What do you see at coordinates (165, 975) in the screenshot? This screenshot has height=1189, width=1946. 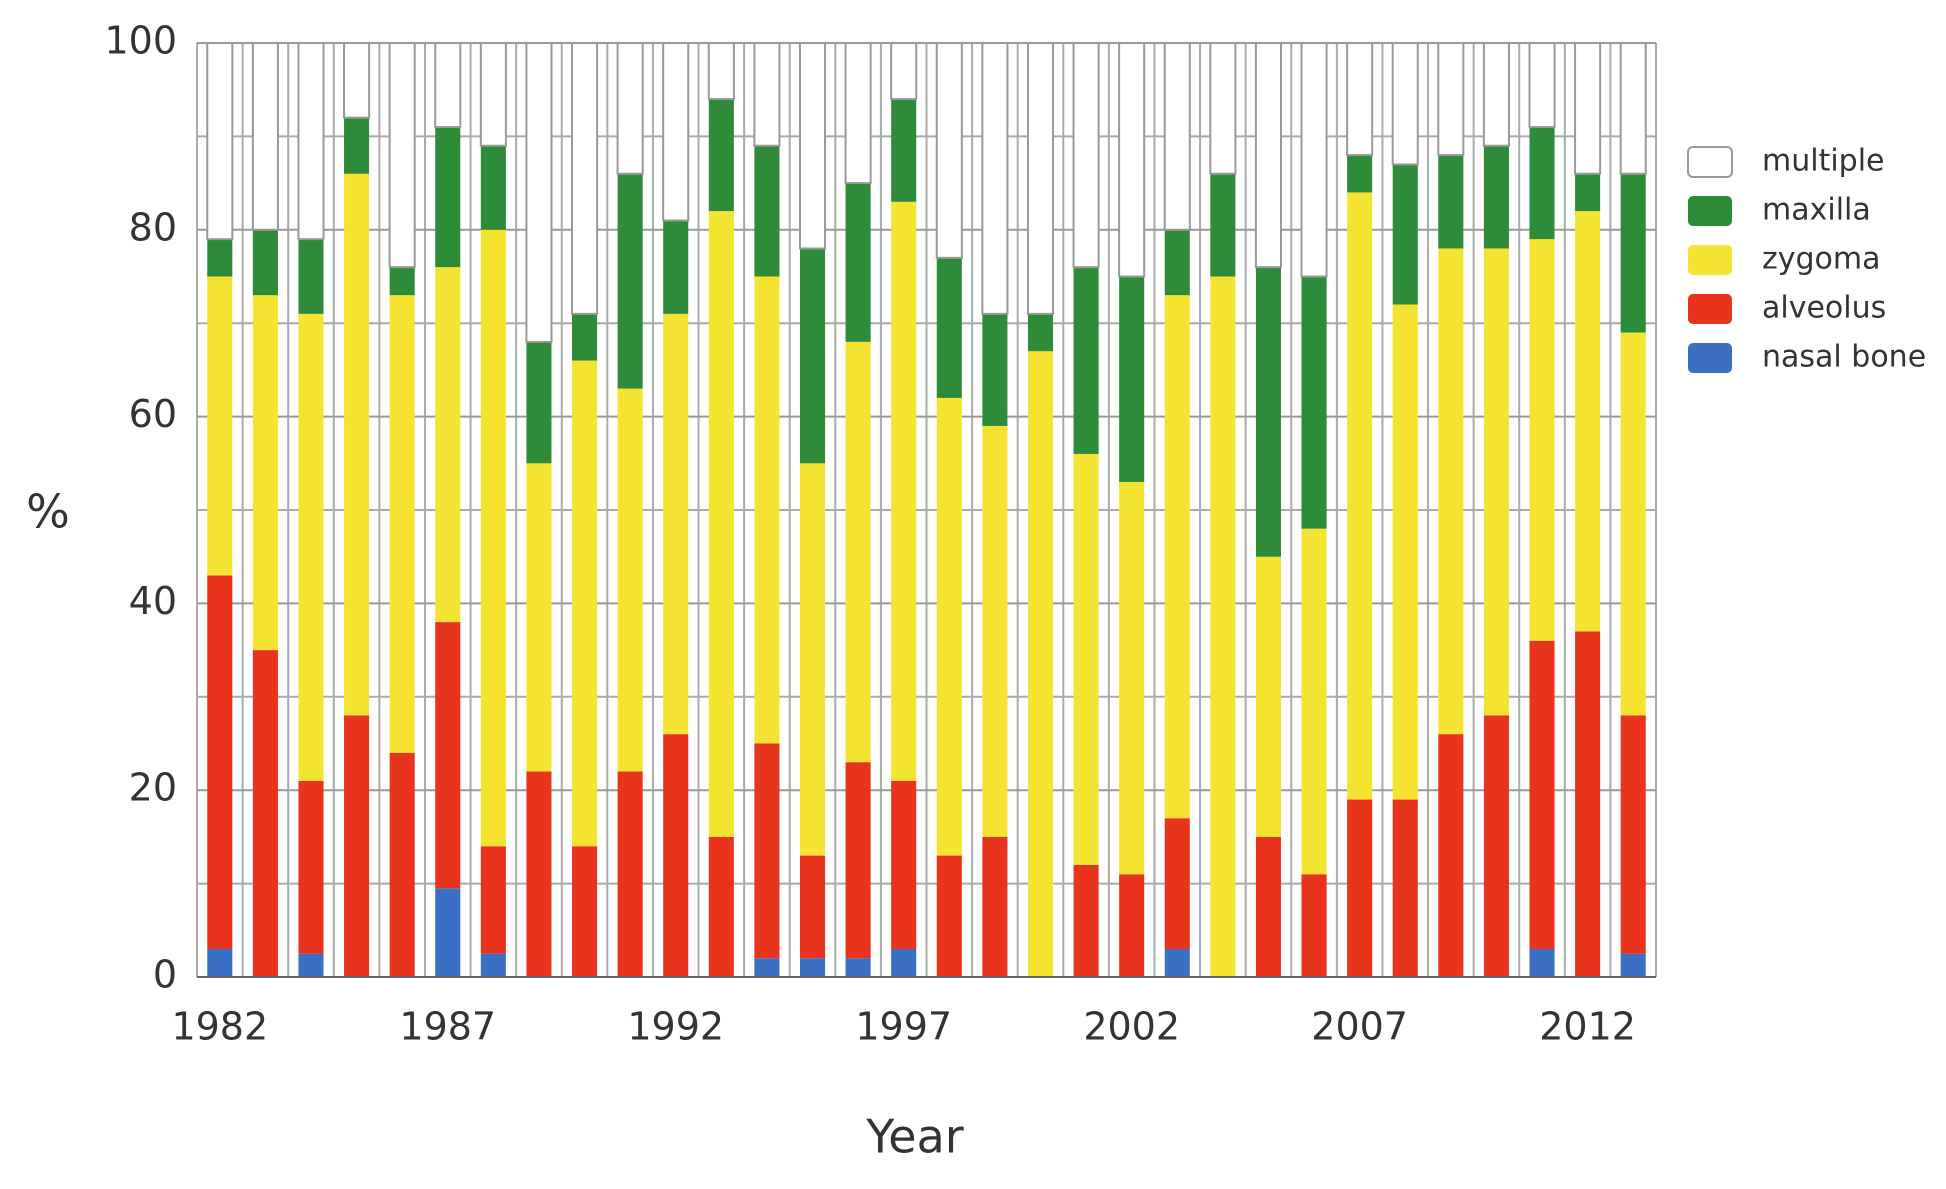 I see `y-tick-label: 0` at bounding box center [165, 975].